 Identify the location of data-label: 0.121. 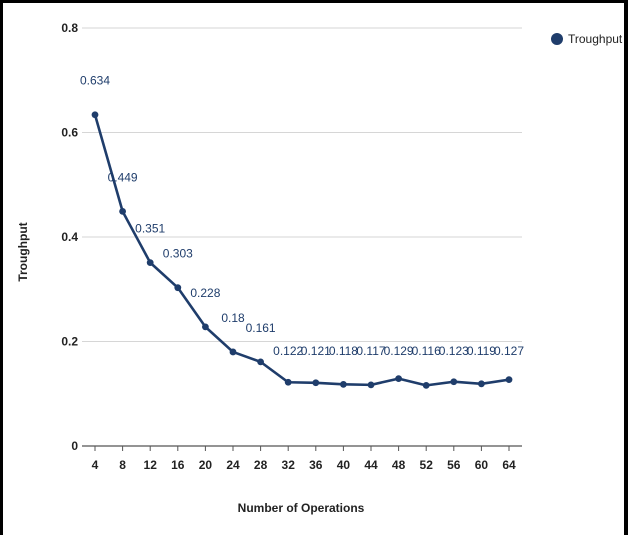
(316, 351).